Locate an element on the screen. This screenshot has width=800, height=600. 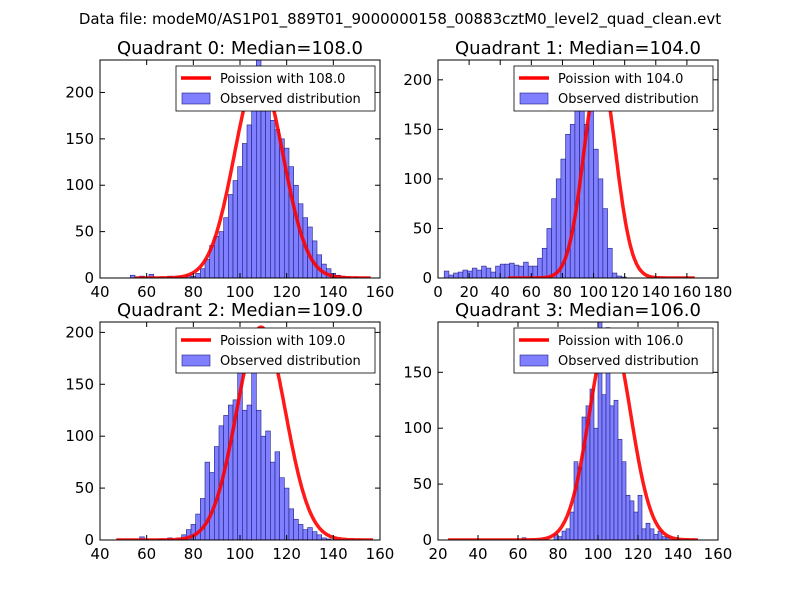
legend-curve-label: Poission with 104.0 is located at coordinates (620, 79).